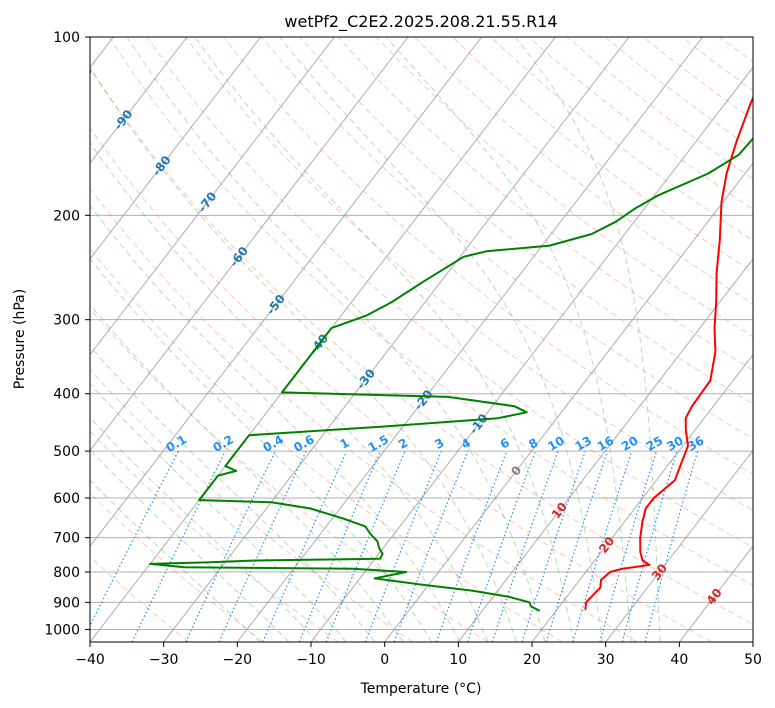 The height and width of the screenshot is (708, 775). Describe the element at coordinates (238, 660) in the screenshot. I see `x-tick-label: −20` at that location.